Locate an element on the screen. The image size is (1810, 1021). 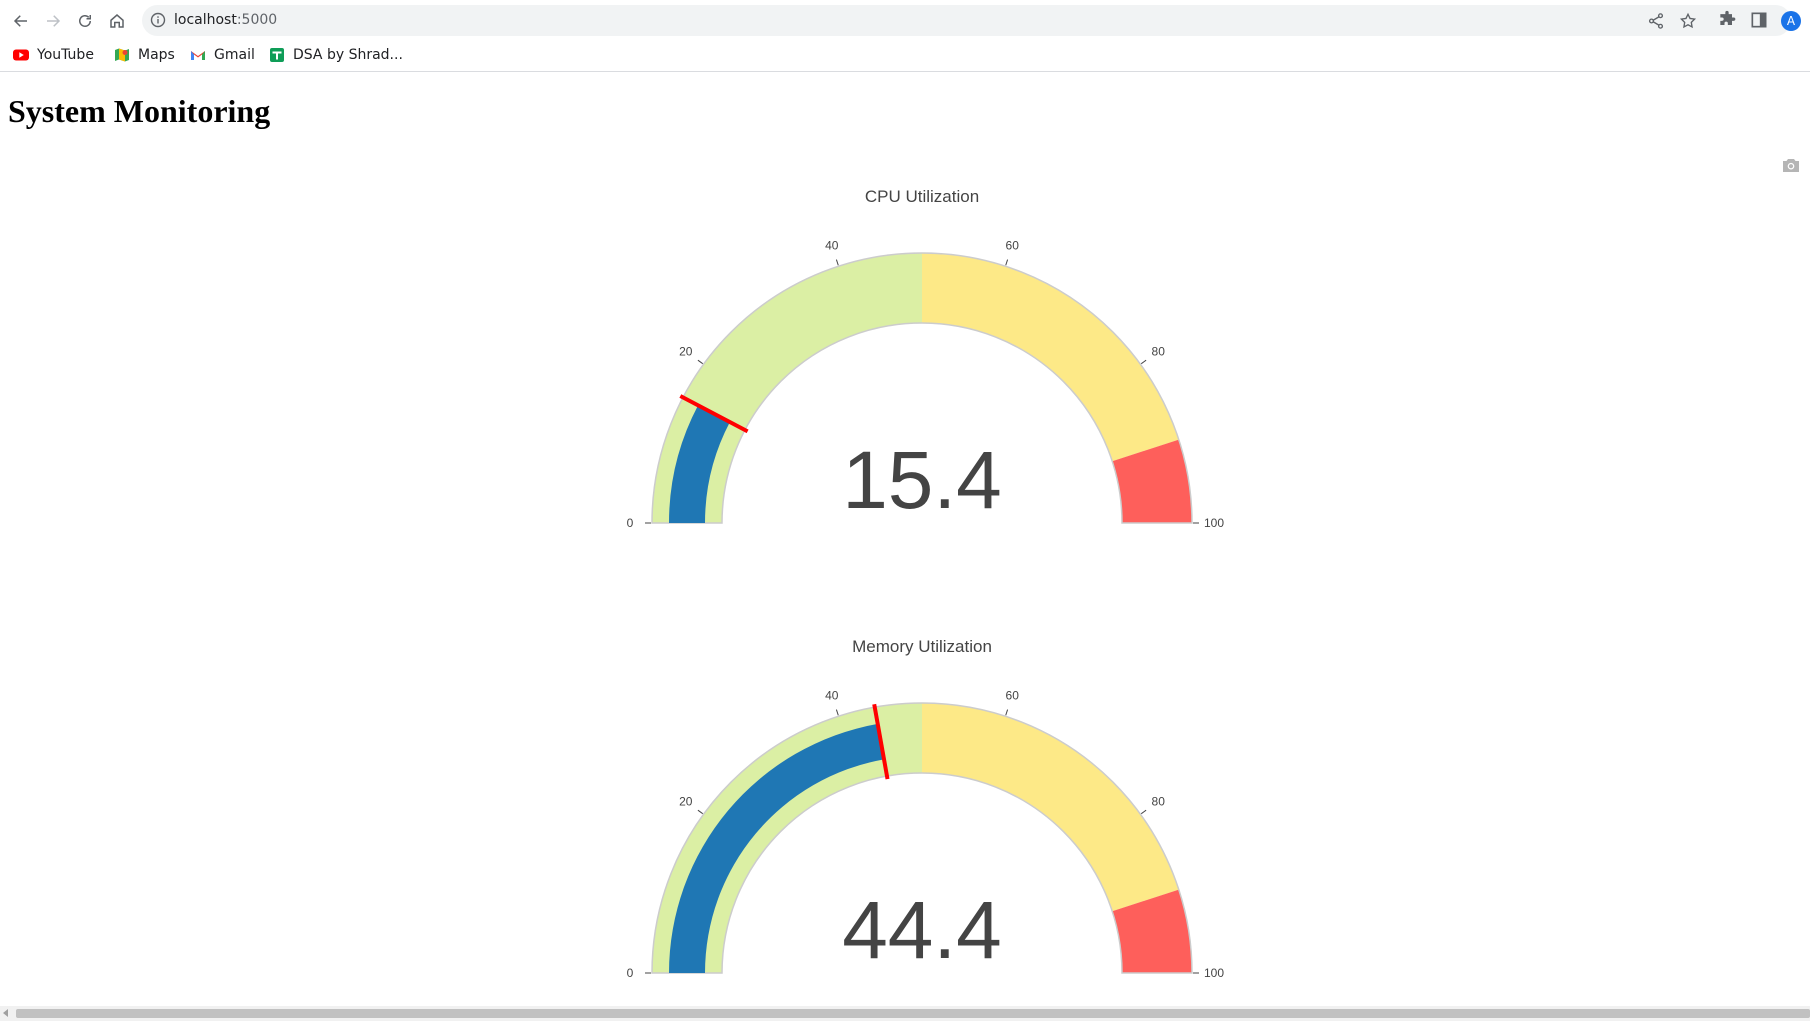
maps-icon is located at coordinates (122, 55).